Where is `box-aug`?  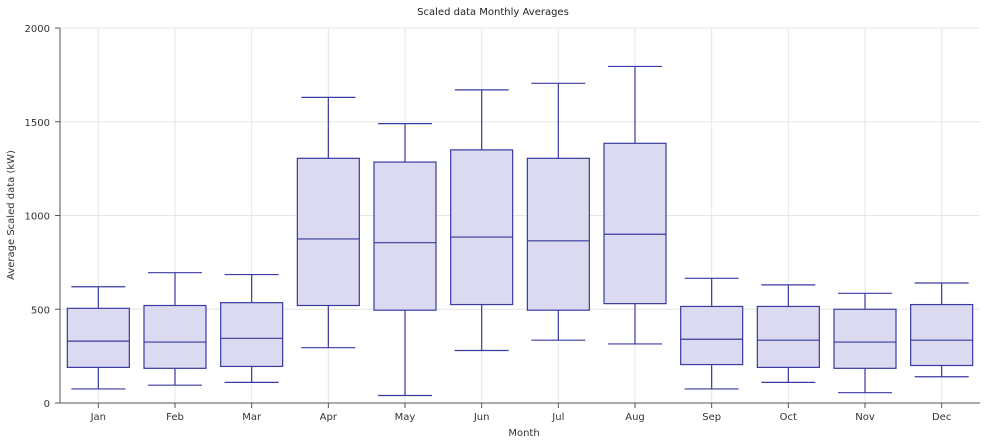 box-aug is located at coordinates (635, 205).